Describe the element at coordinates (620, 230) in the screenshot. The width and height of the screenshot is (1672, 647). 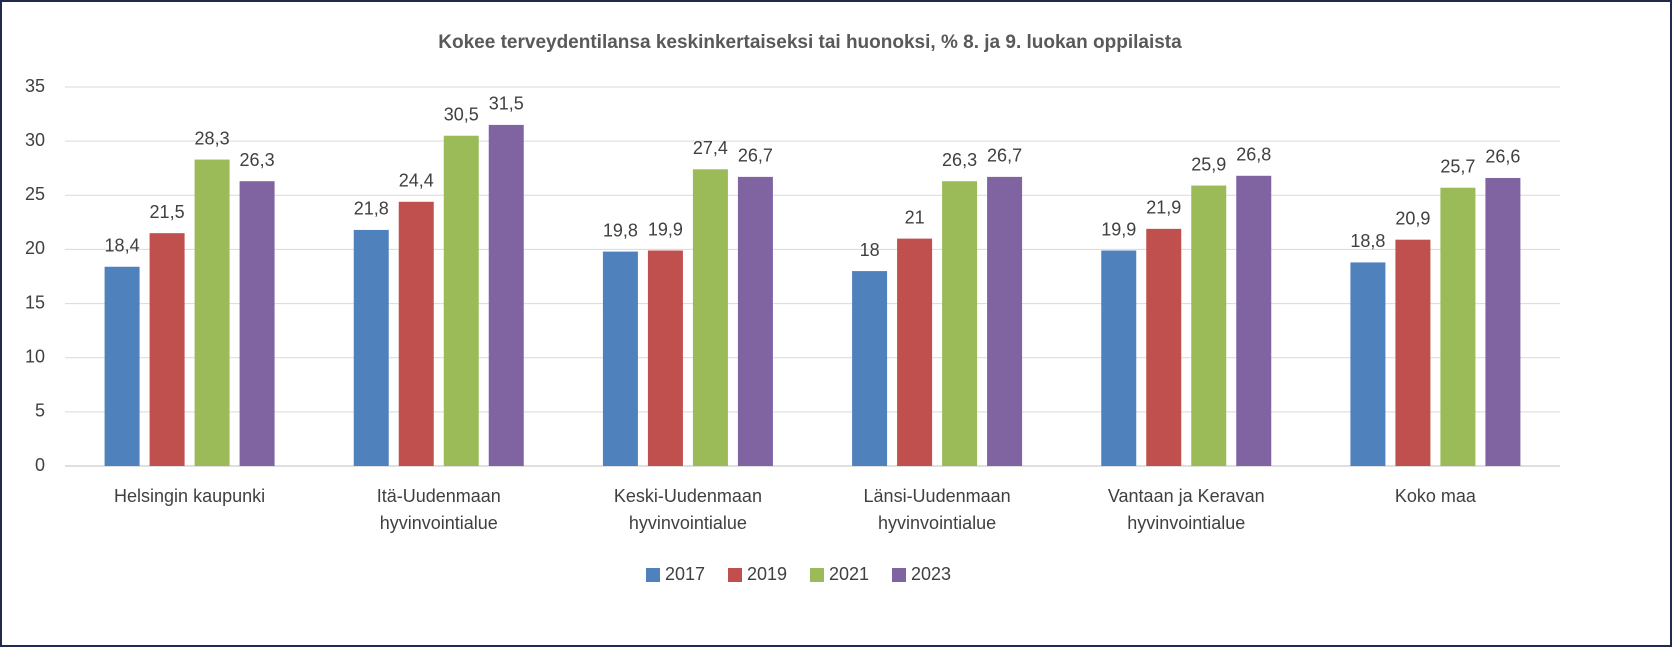
I see `data-label: 19,8` at that location.